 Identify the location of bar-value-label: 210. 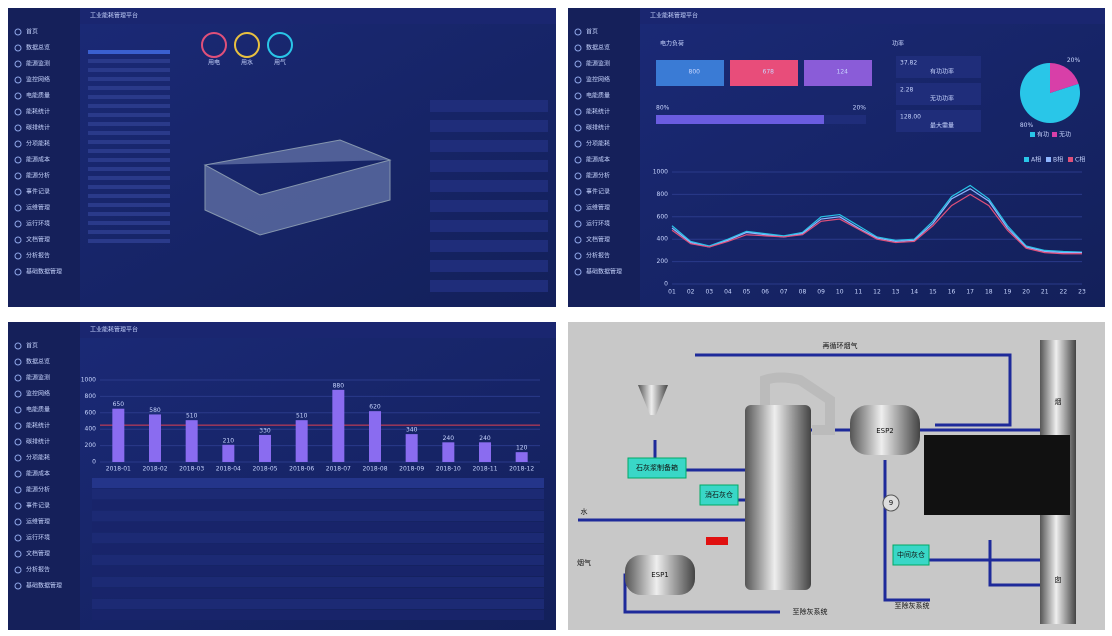
(229, 440).